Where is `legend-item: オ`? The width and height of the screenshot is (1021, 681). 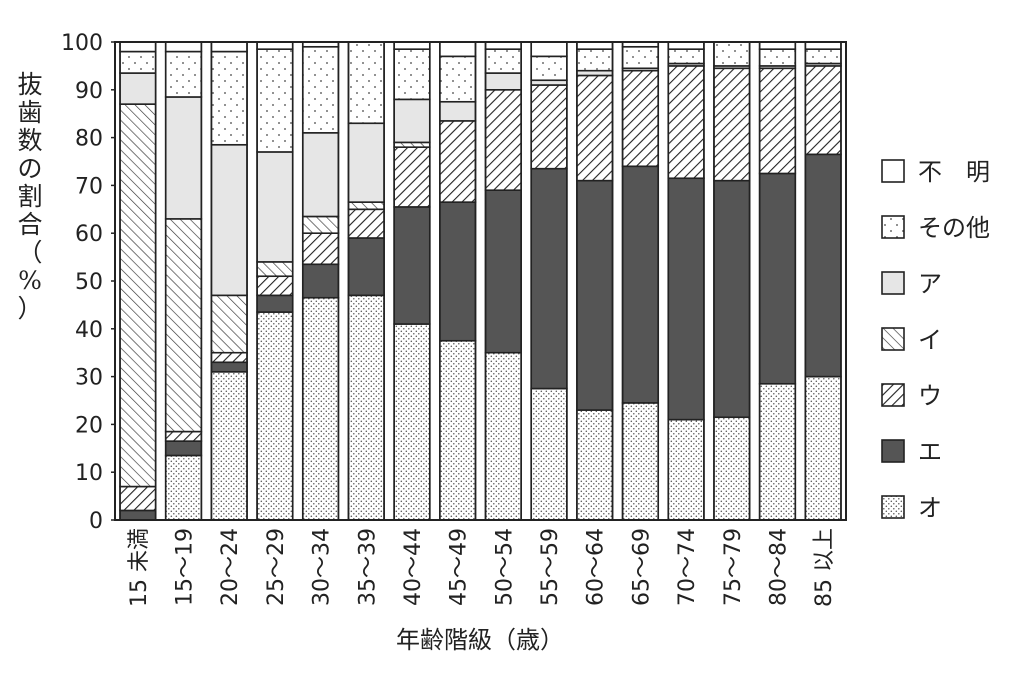
legend-item: オ is located at coordinates (911, 508).